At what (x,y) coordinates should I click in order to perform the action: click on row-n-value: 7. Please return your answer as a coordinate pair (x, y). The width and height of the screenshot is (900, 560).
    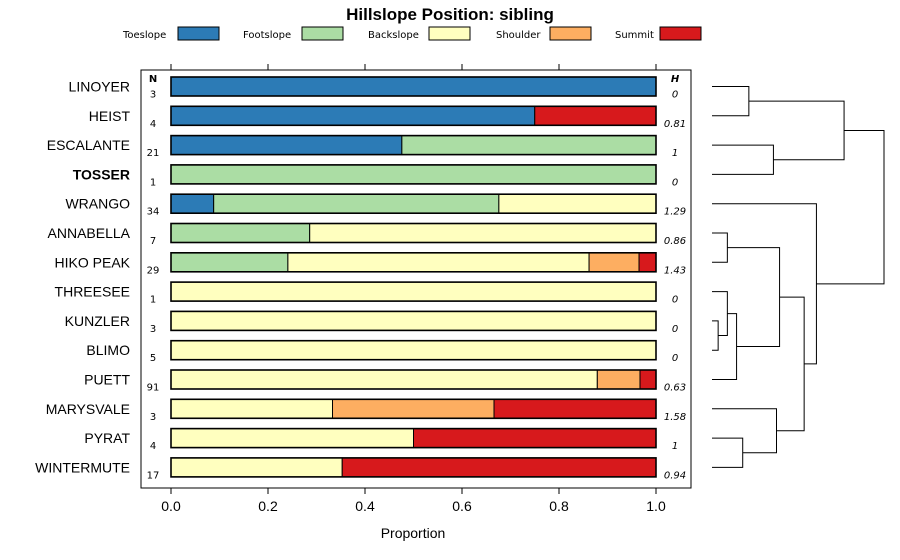
    Looking at the image, I should click on (153, 241).